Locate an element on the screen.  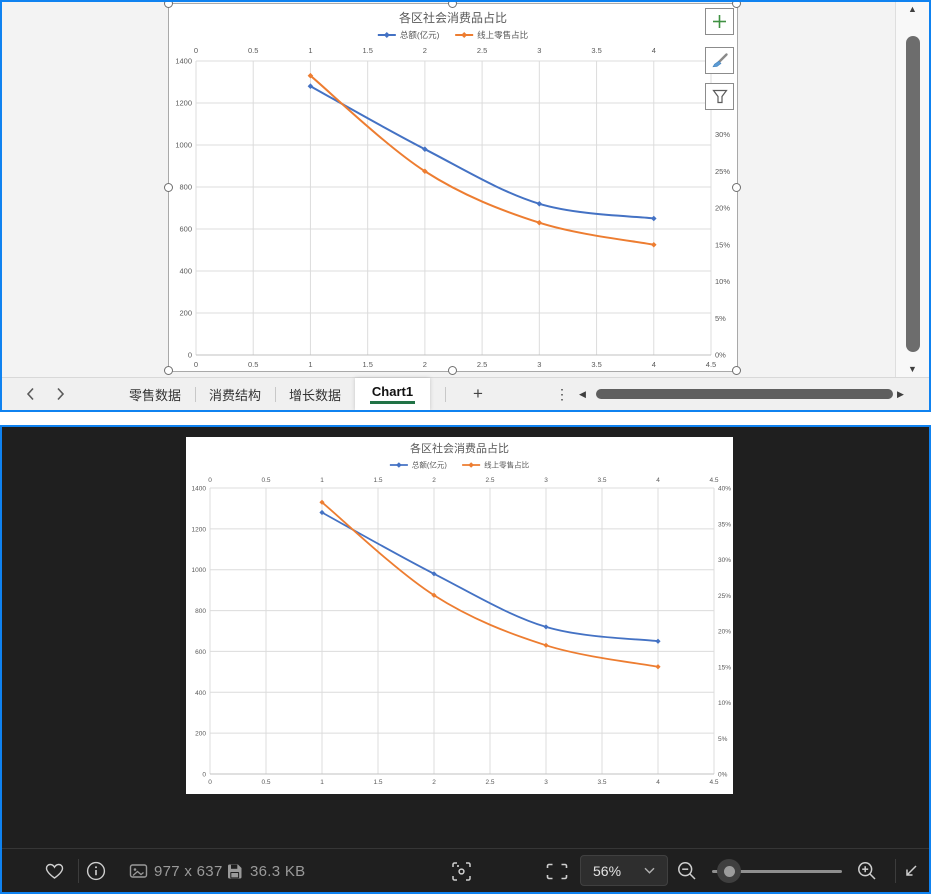
next-sheet-button is located at coordinates (60, 394).